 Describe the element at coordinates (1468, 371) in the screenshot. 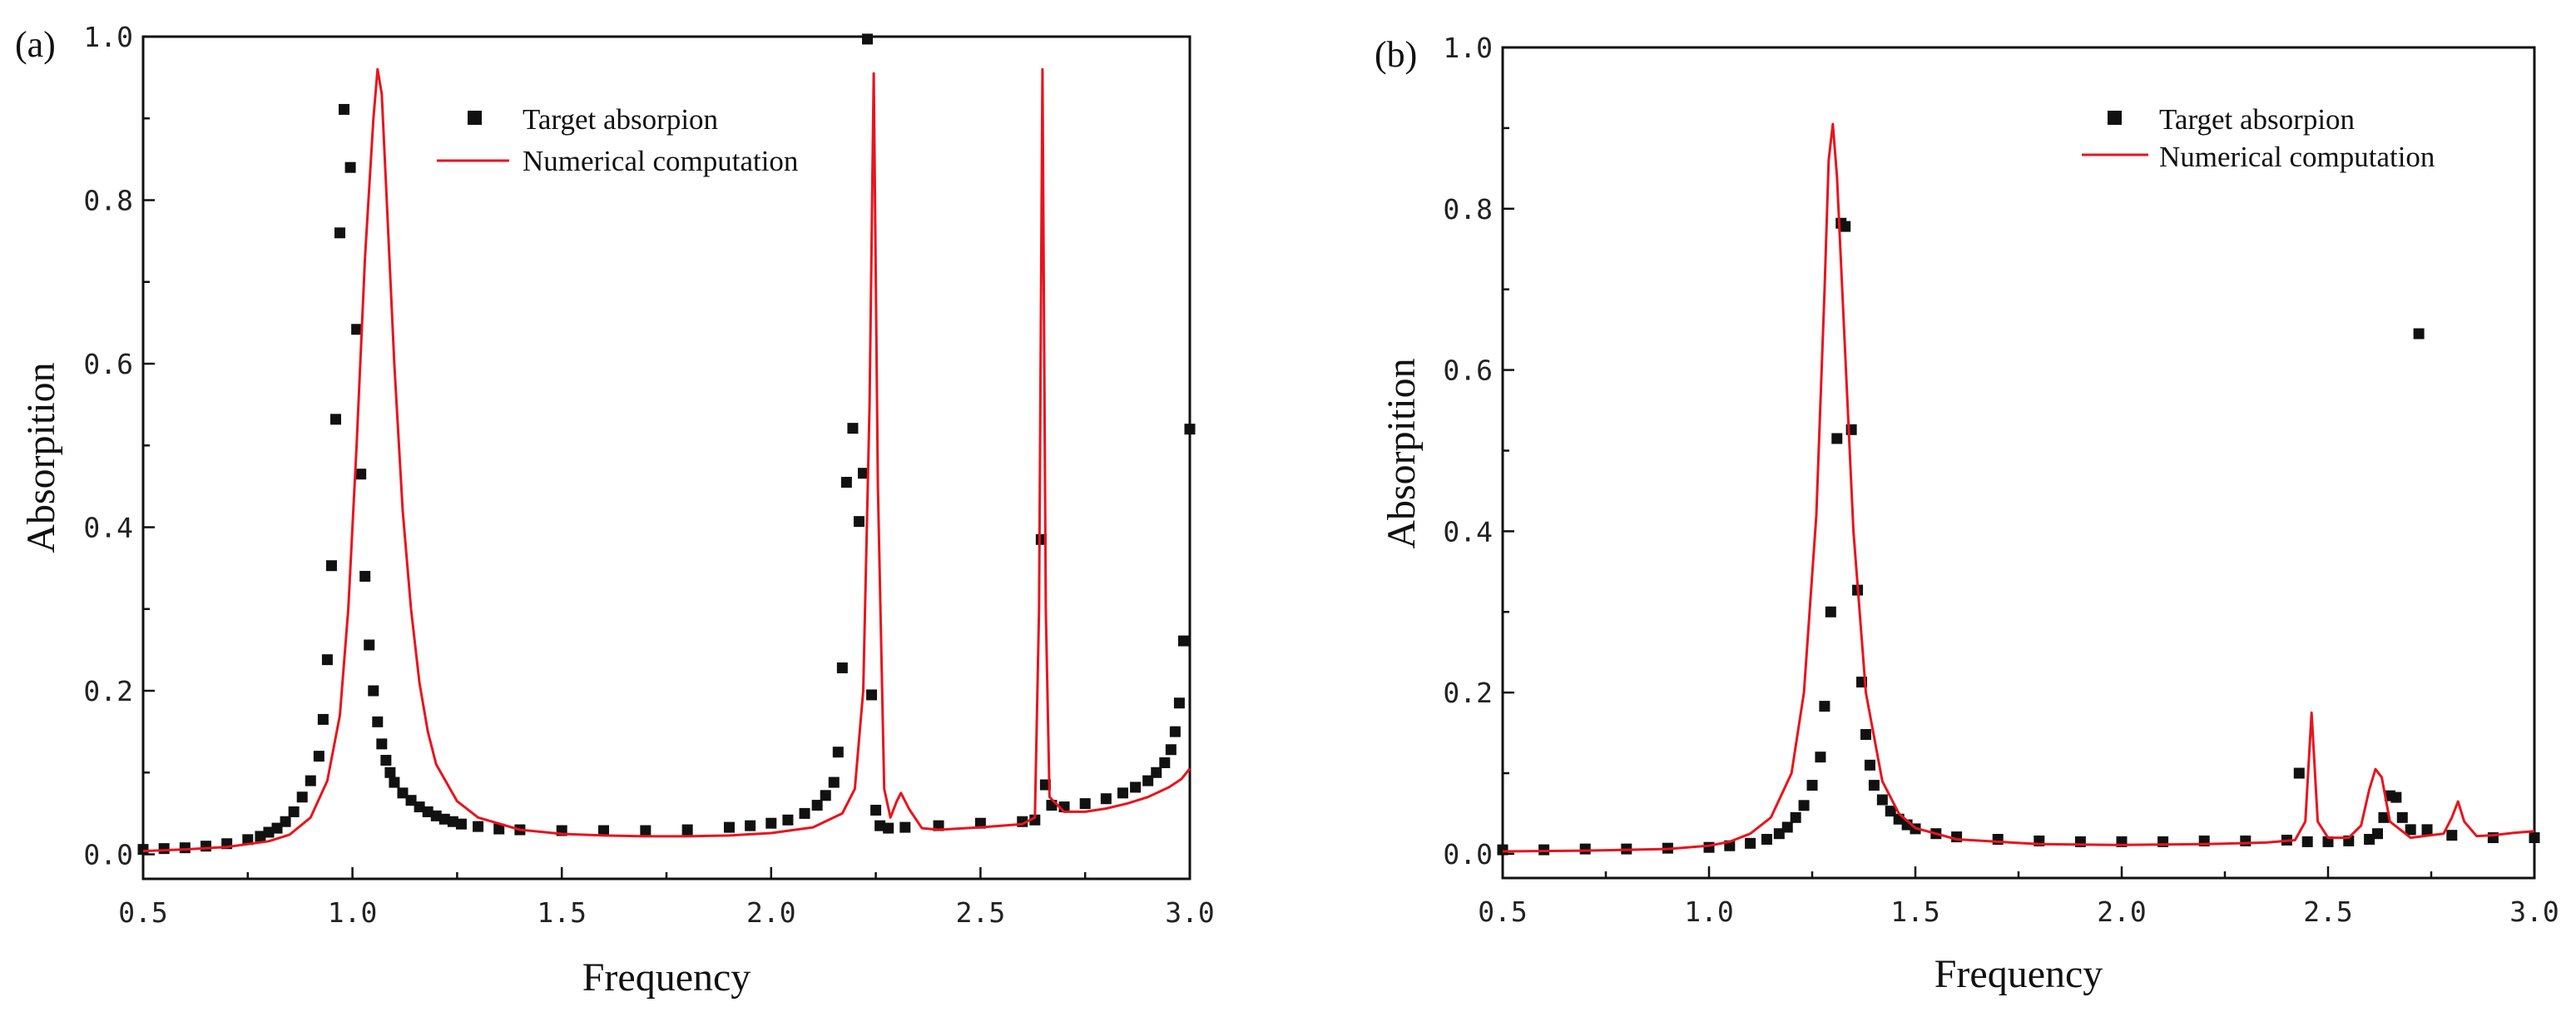

I see `panel-b-y-tick-label: 0.6` at that location.